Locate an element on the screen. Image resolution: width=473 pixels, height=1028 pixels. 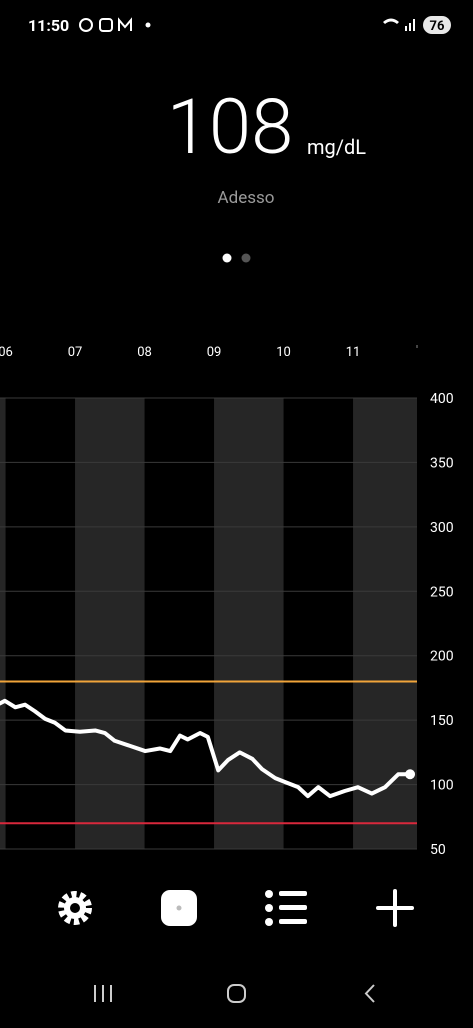
battery-level: 76 is located at coordinates (437, 26).